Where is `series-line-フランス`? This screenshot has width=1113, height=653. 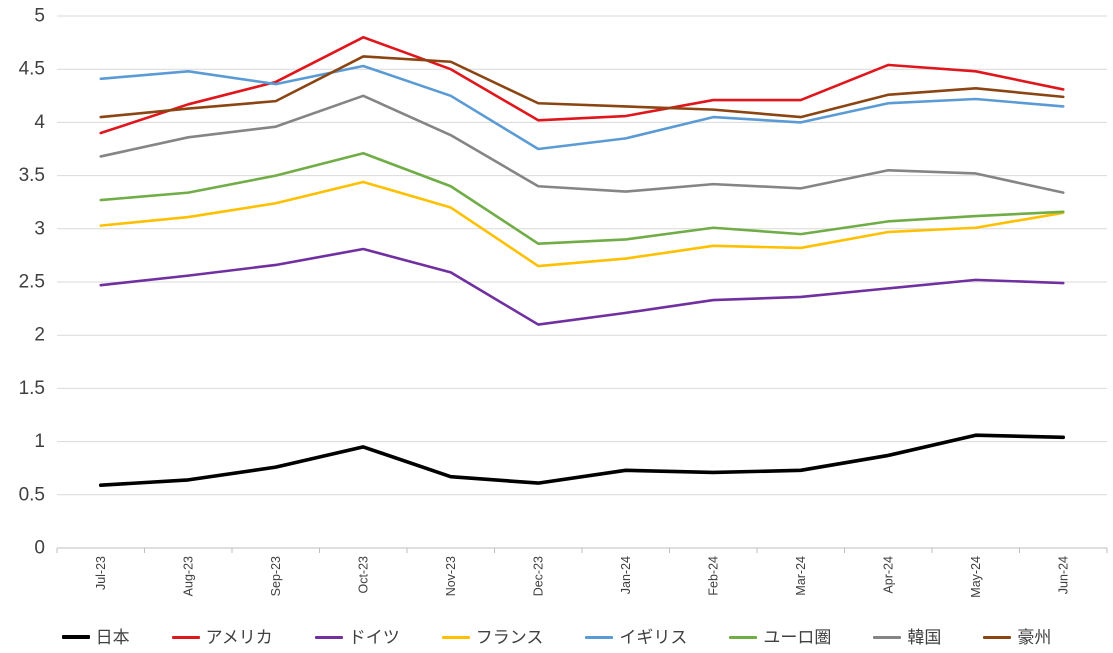
series-line-フランス is located at coordinates (582, 224).